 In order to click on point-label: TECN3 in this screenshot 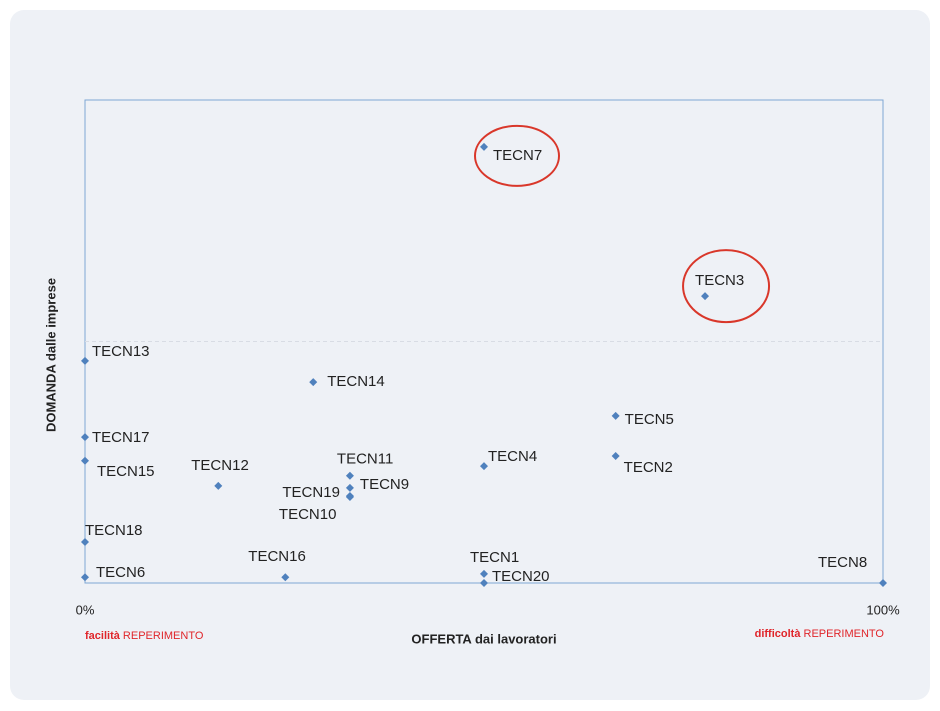, I will do `click(719, 280)`.